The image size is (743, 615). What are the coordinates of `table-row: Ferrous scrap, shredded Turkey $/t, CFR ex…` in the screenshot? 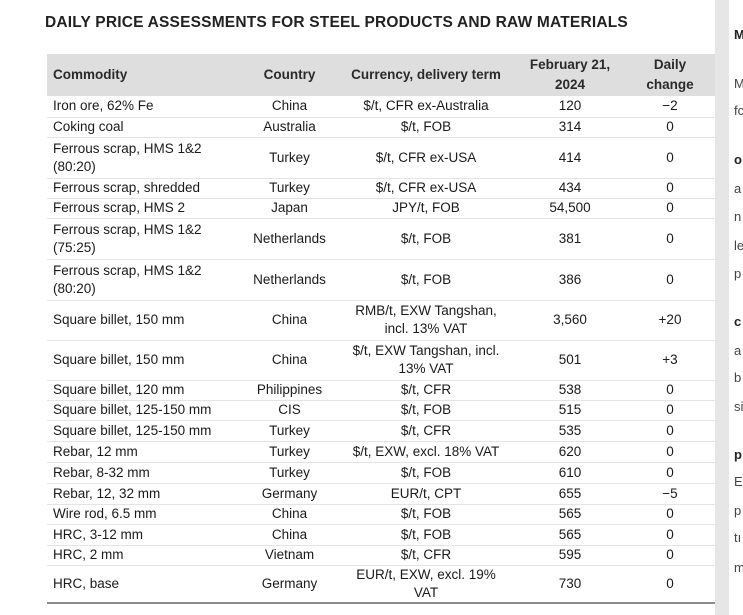 It's located at (381, 188).